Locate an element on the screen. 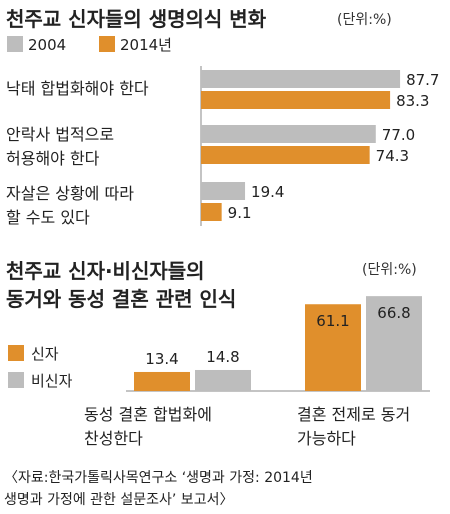 The width and height of the screenshot is (450, 514). chart2-title: 천주교 신자·비신자들의 동거와 동성 결혼 관련 인식 is located at coordinates (121, 285).